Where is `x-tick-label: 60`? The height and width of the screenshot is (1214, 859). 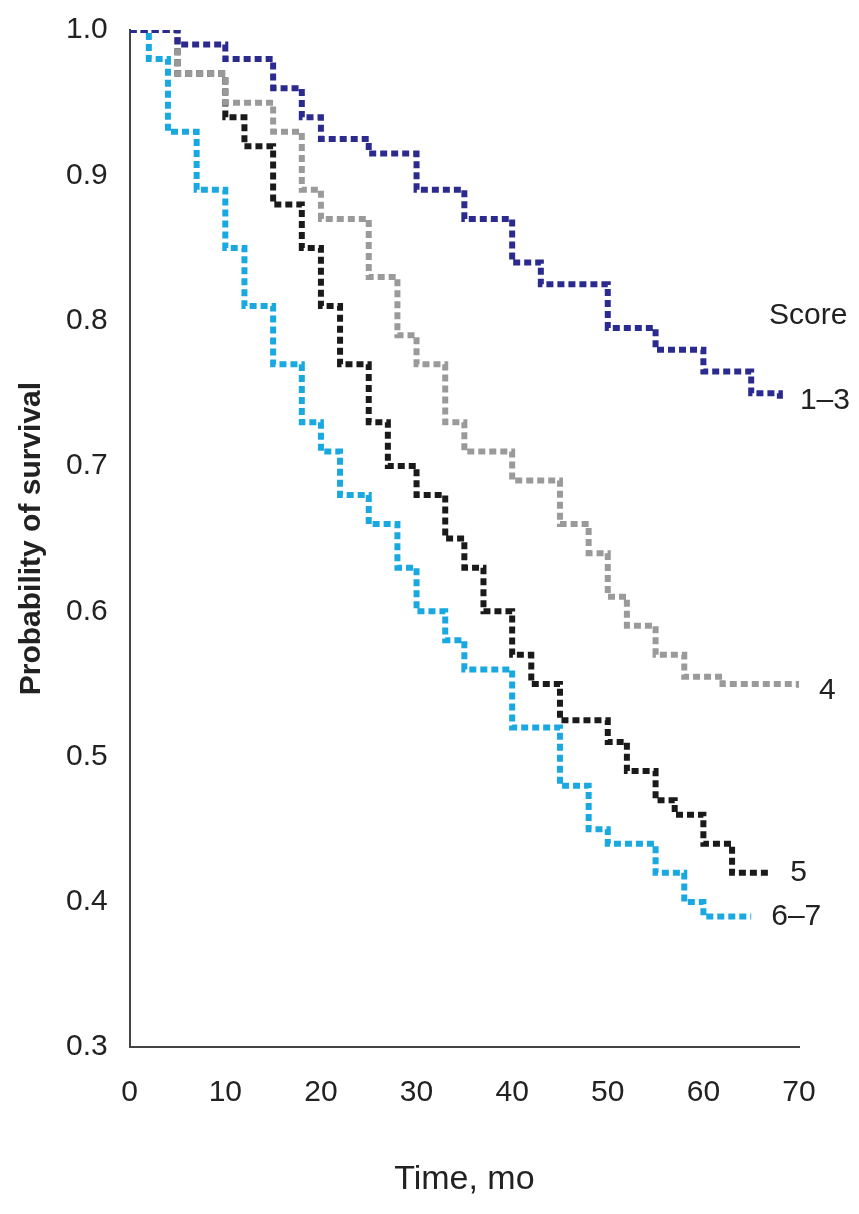 x-tick-label: 60 is located at coordinates (703, 1091).